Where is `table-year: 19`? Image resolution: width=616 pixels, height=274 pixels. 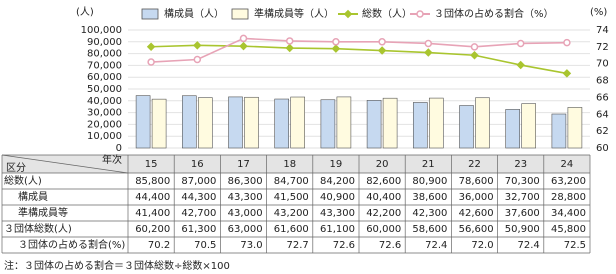 table-year: 19 is located at coordinates (336, 164).